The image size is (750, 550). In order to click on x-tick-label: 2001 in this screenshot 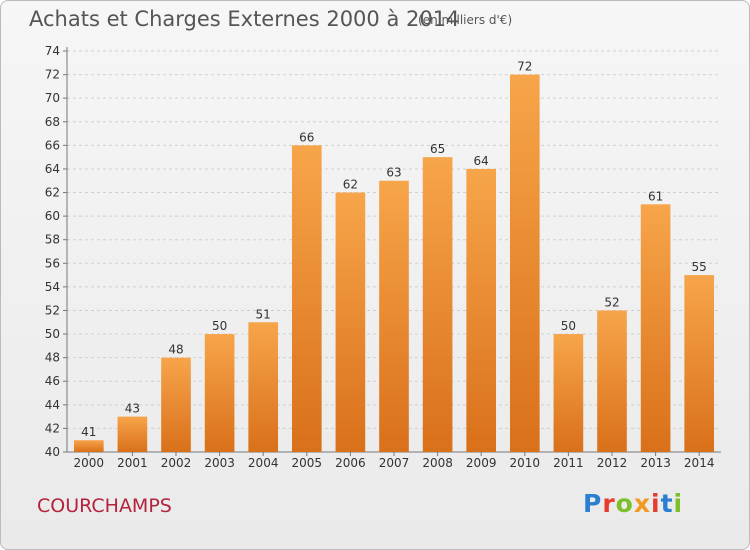, I will do `click(132, 463)`.